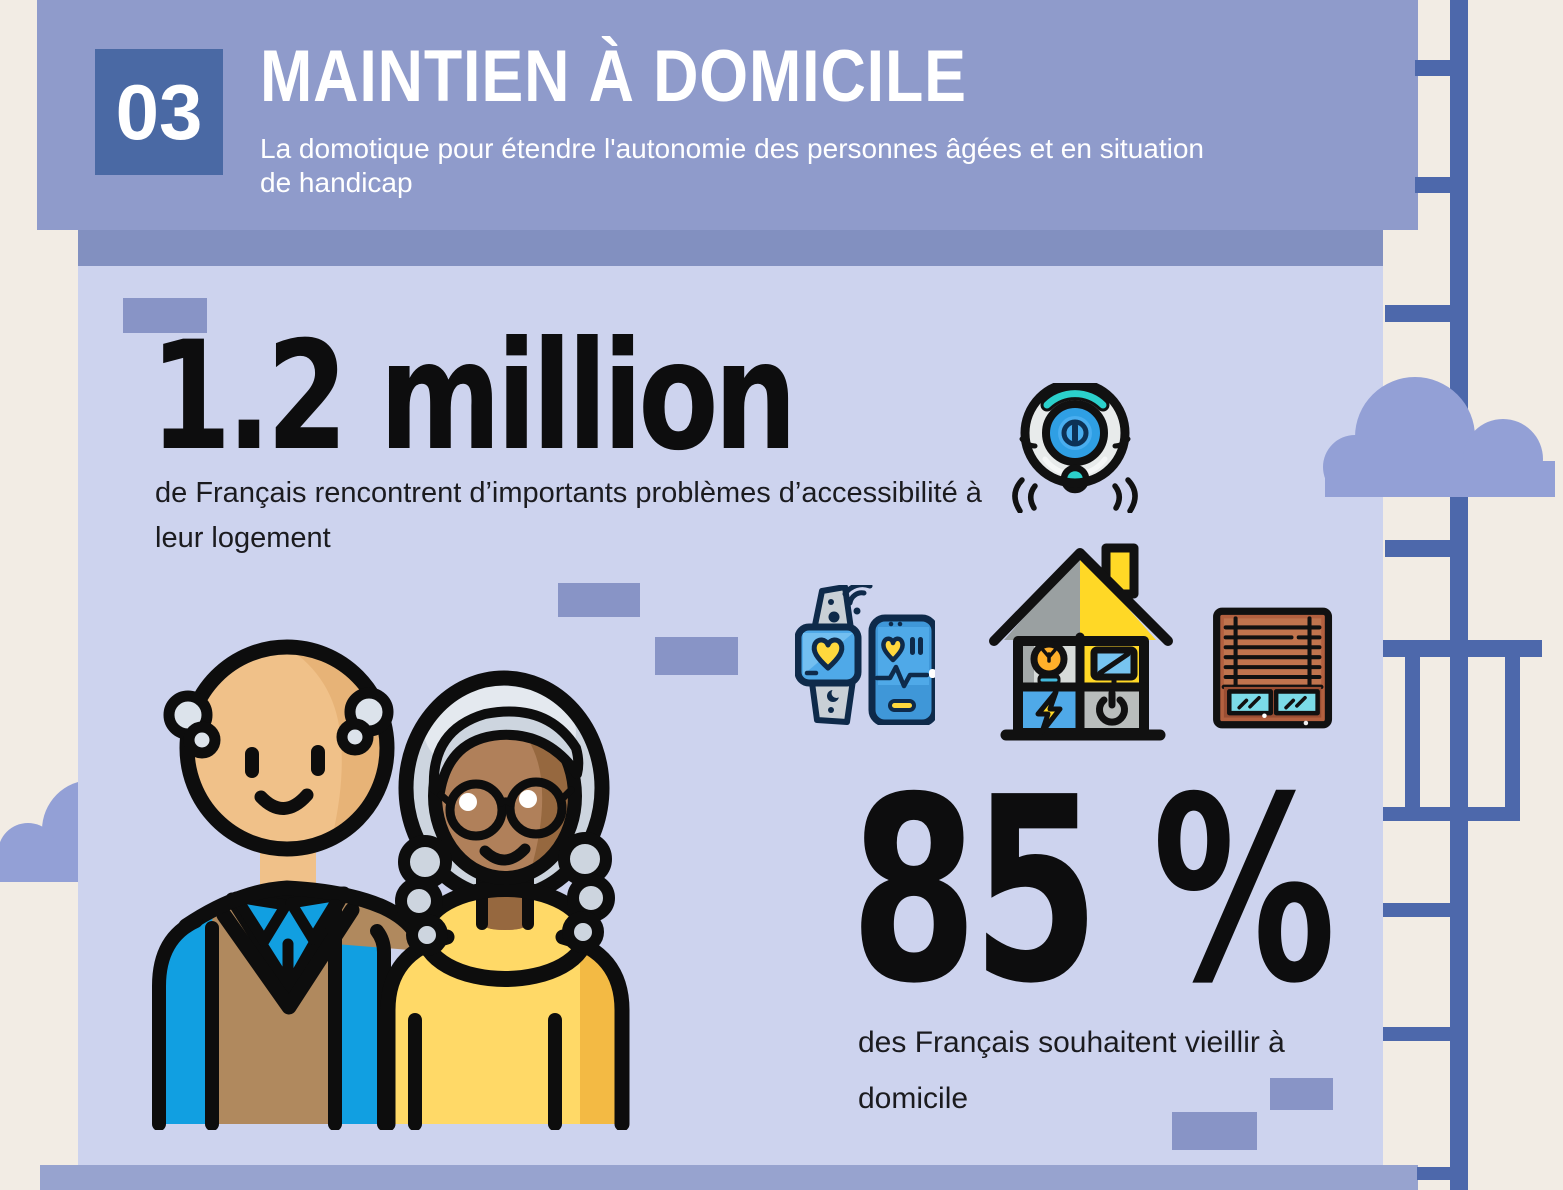 Image resolution: width=1563 pixels, height=1190 pixels. Describe the element at coordinates (901, 669) in the screenshot. I see `smartphone-health-icon` at that location.